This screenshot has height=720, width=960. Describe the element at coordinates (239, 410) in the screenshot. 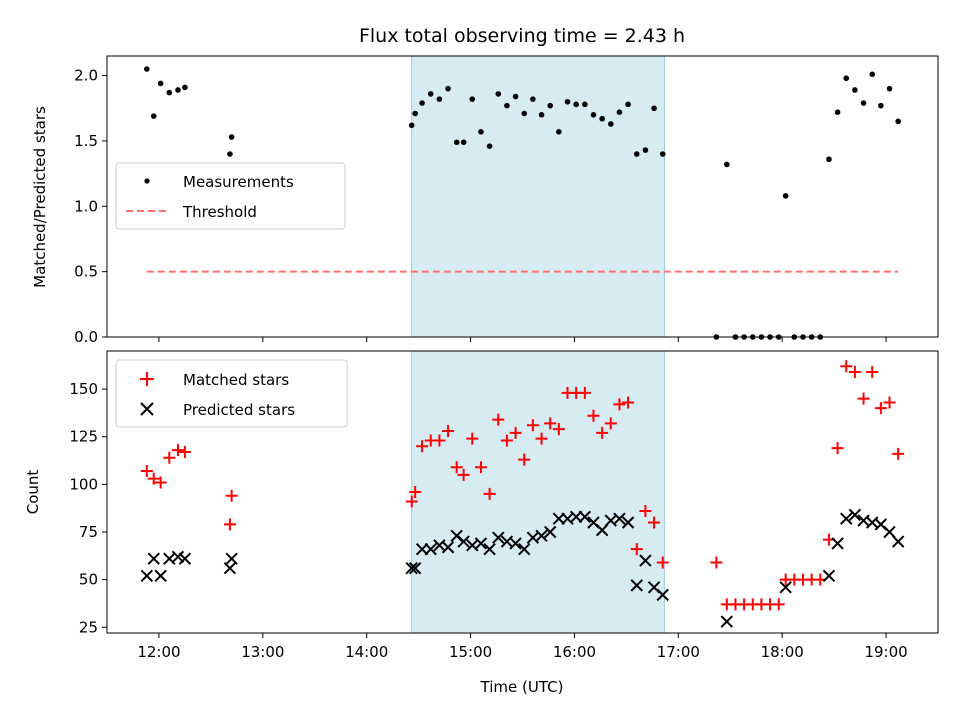

I see `legend-label-predicted-stars: Predicted stars` at that location.